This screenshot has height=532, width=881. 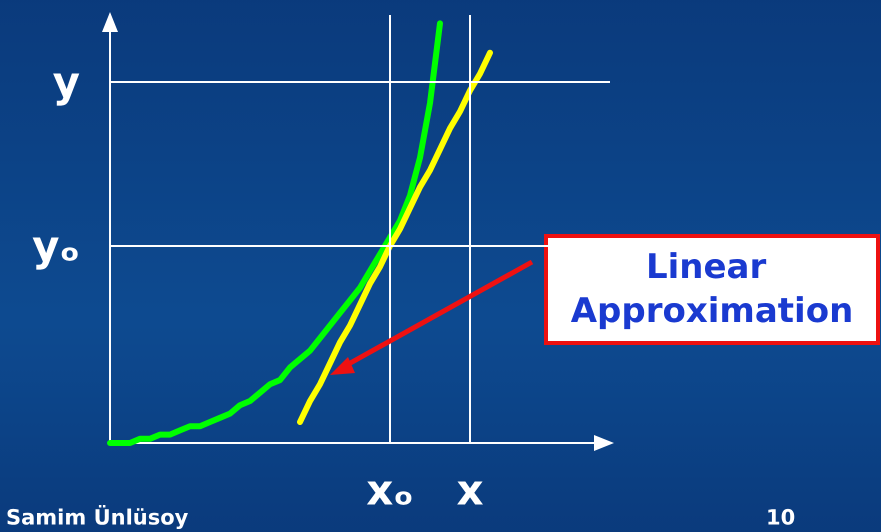 I want to click on x-tick-label: xₒ, so click(x=390, y=490).